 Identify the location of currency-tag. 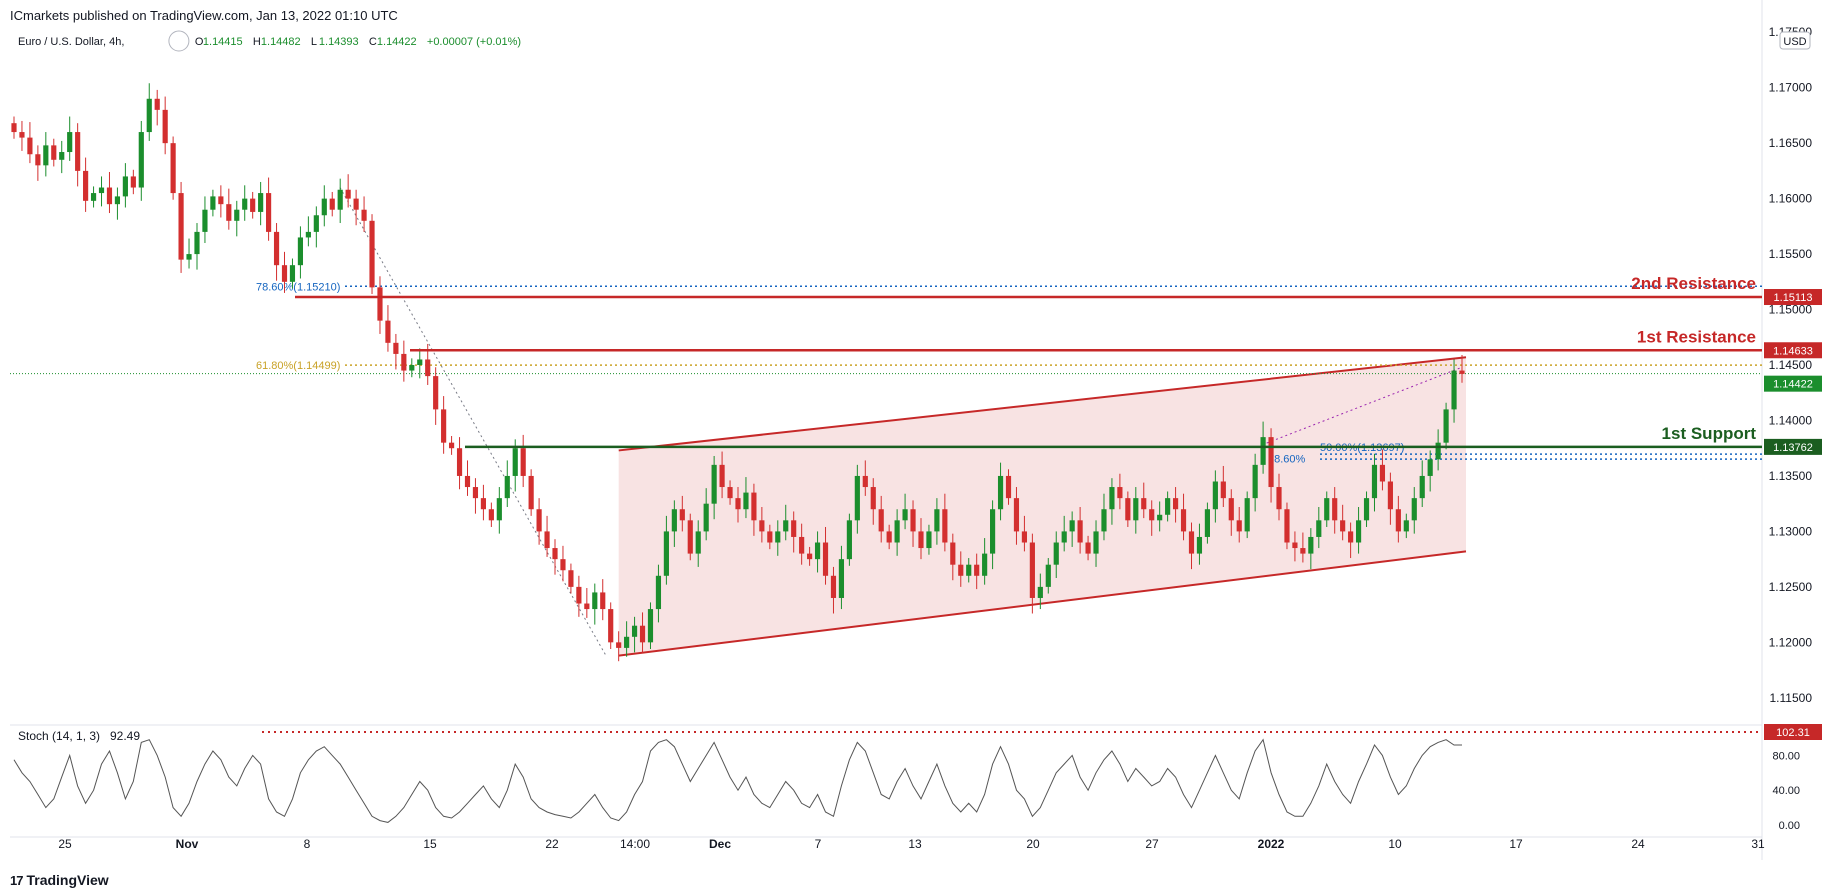
(1795, 40).